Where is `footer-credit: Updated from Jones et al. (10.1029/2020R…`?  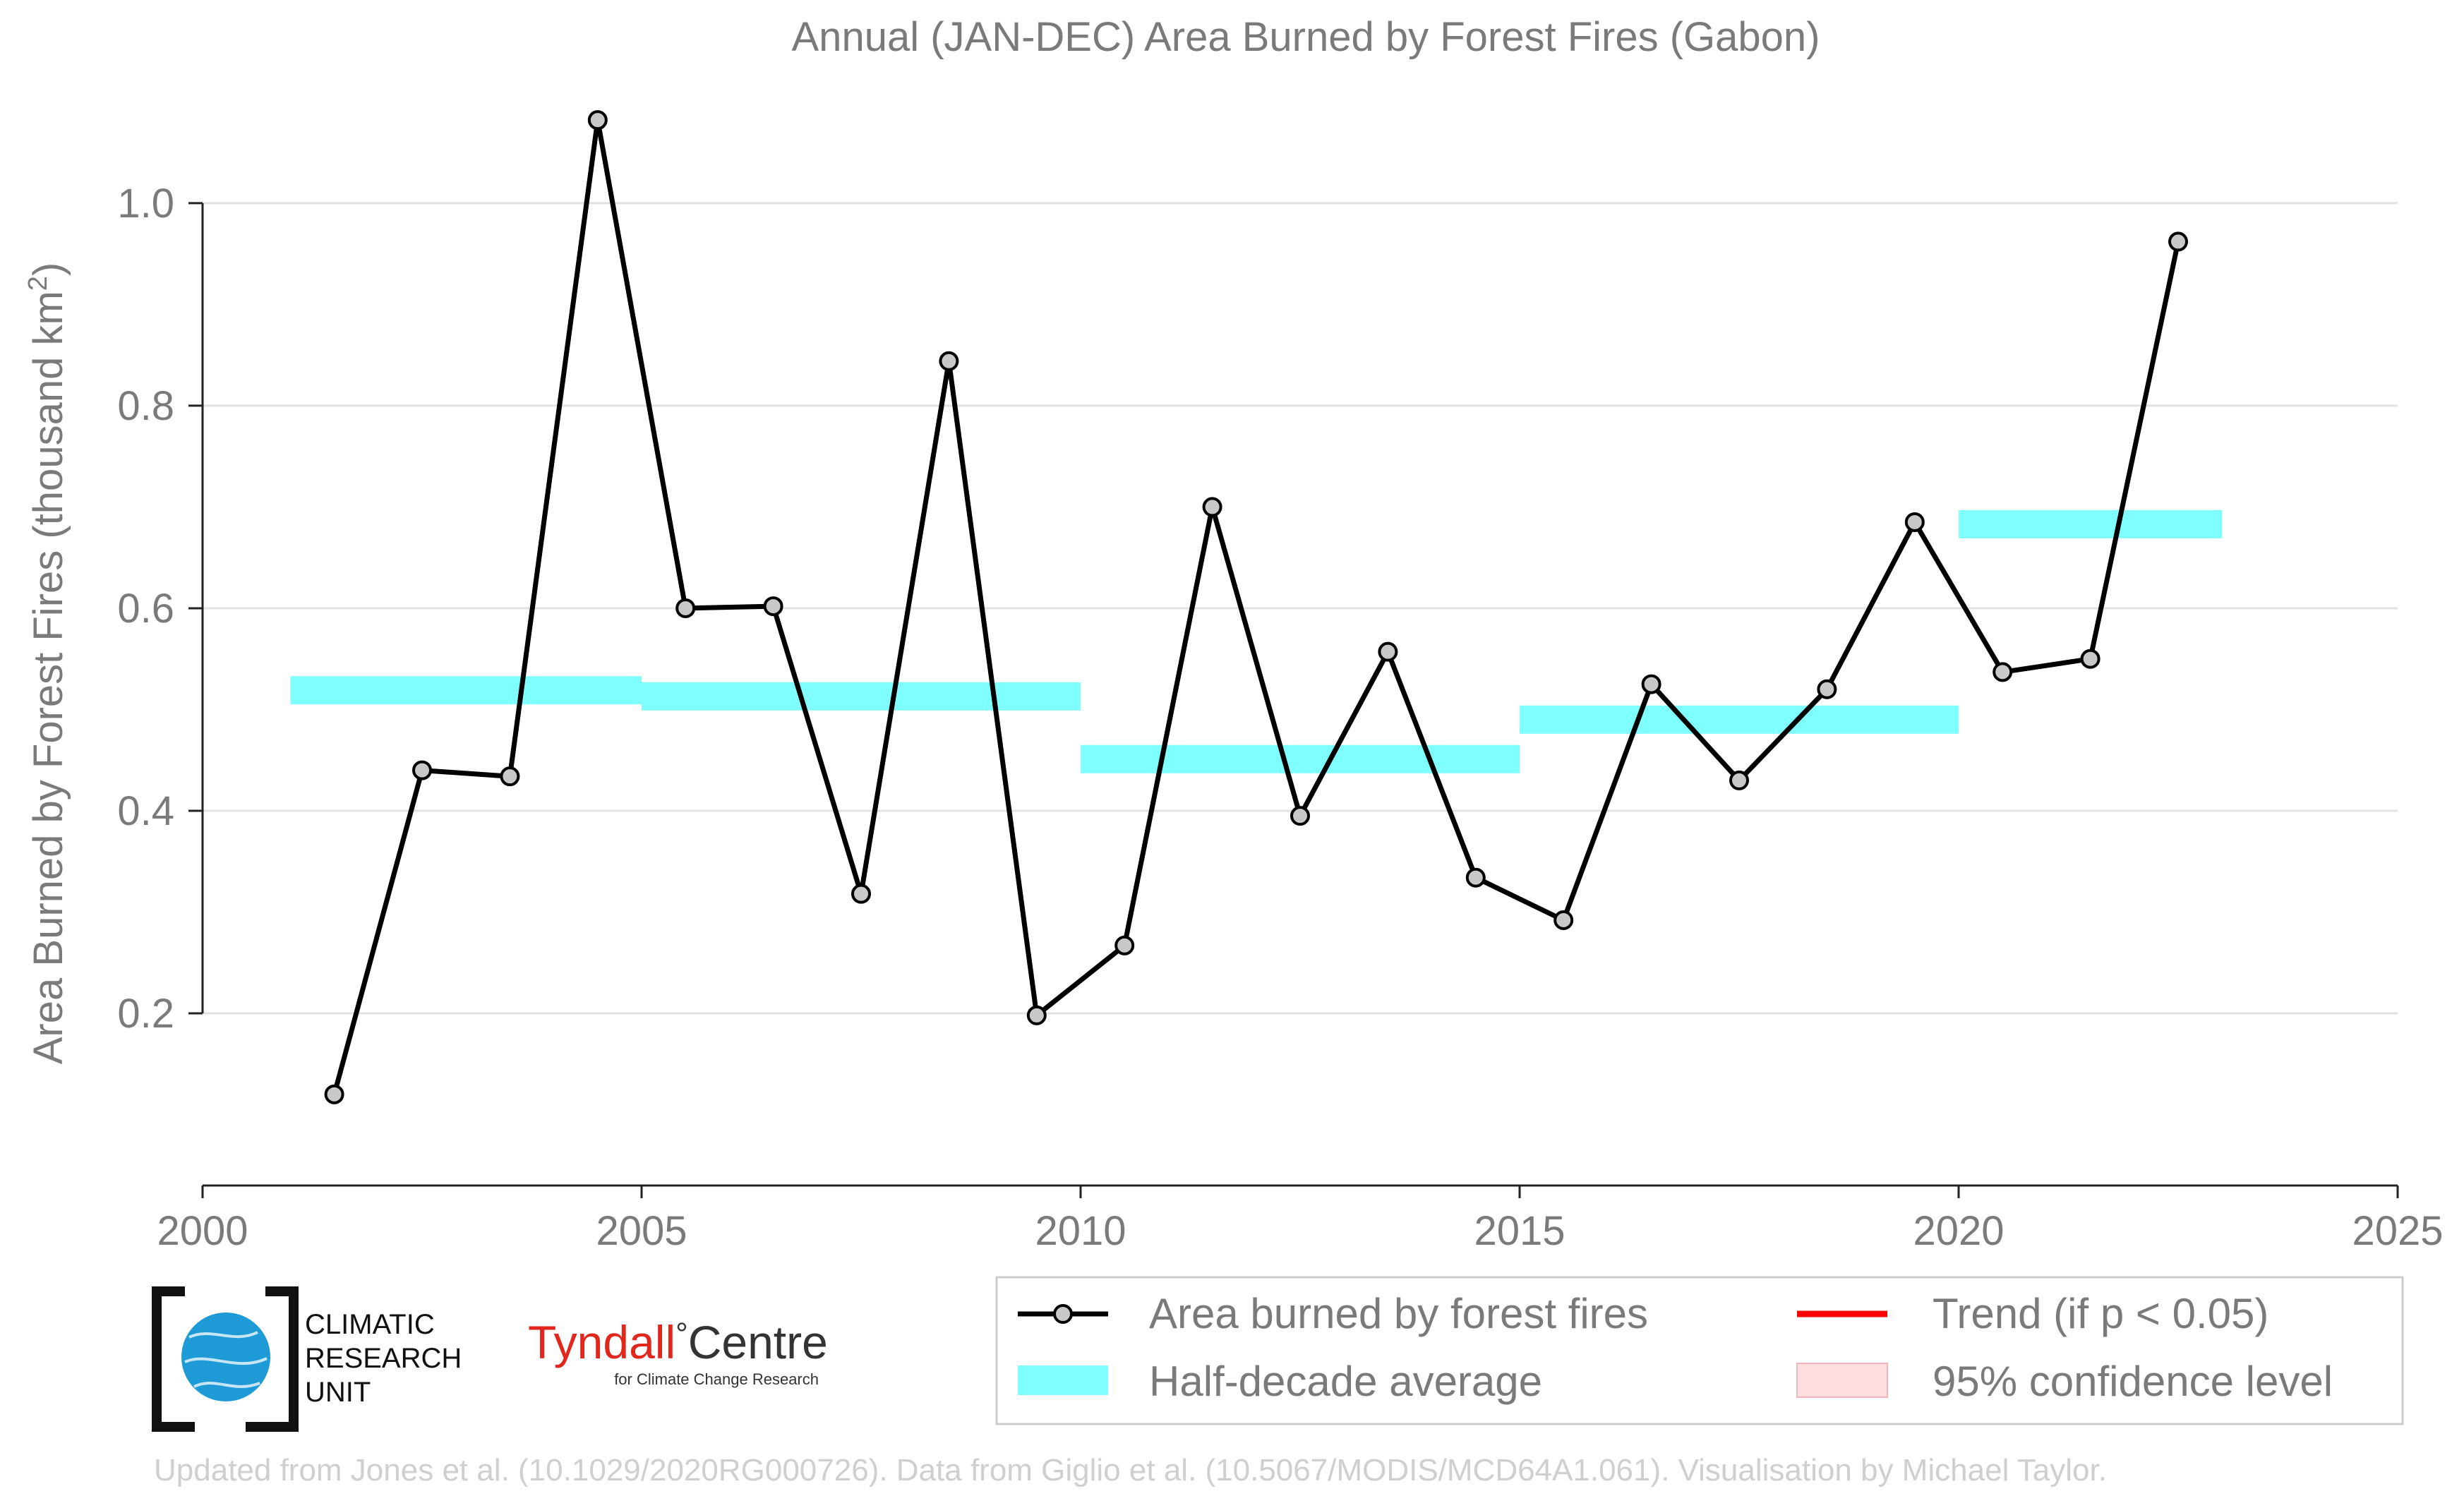
footer-credit: Updated from Jones et al. (10.1029/2020R… is located at coordinates (1130, 1470).